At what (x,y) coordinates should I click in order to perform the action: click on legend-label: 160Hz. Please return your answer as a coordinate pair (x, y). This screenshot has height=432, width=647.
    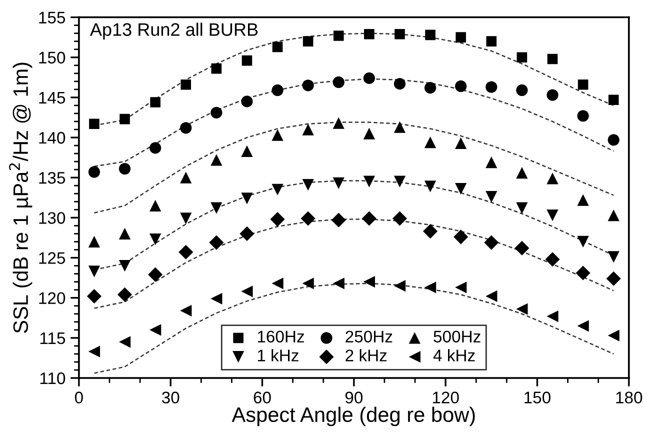
    Looking at the image, I should click on (281, 336).